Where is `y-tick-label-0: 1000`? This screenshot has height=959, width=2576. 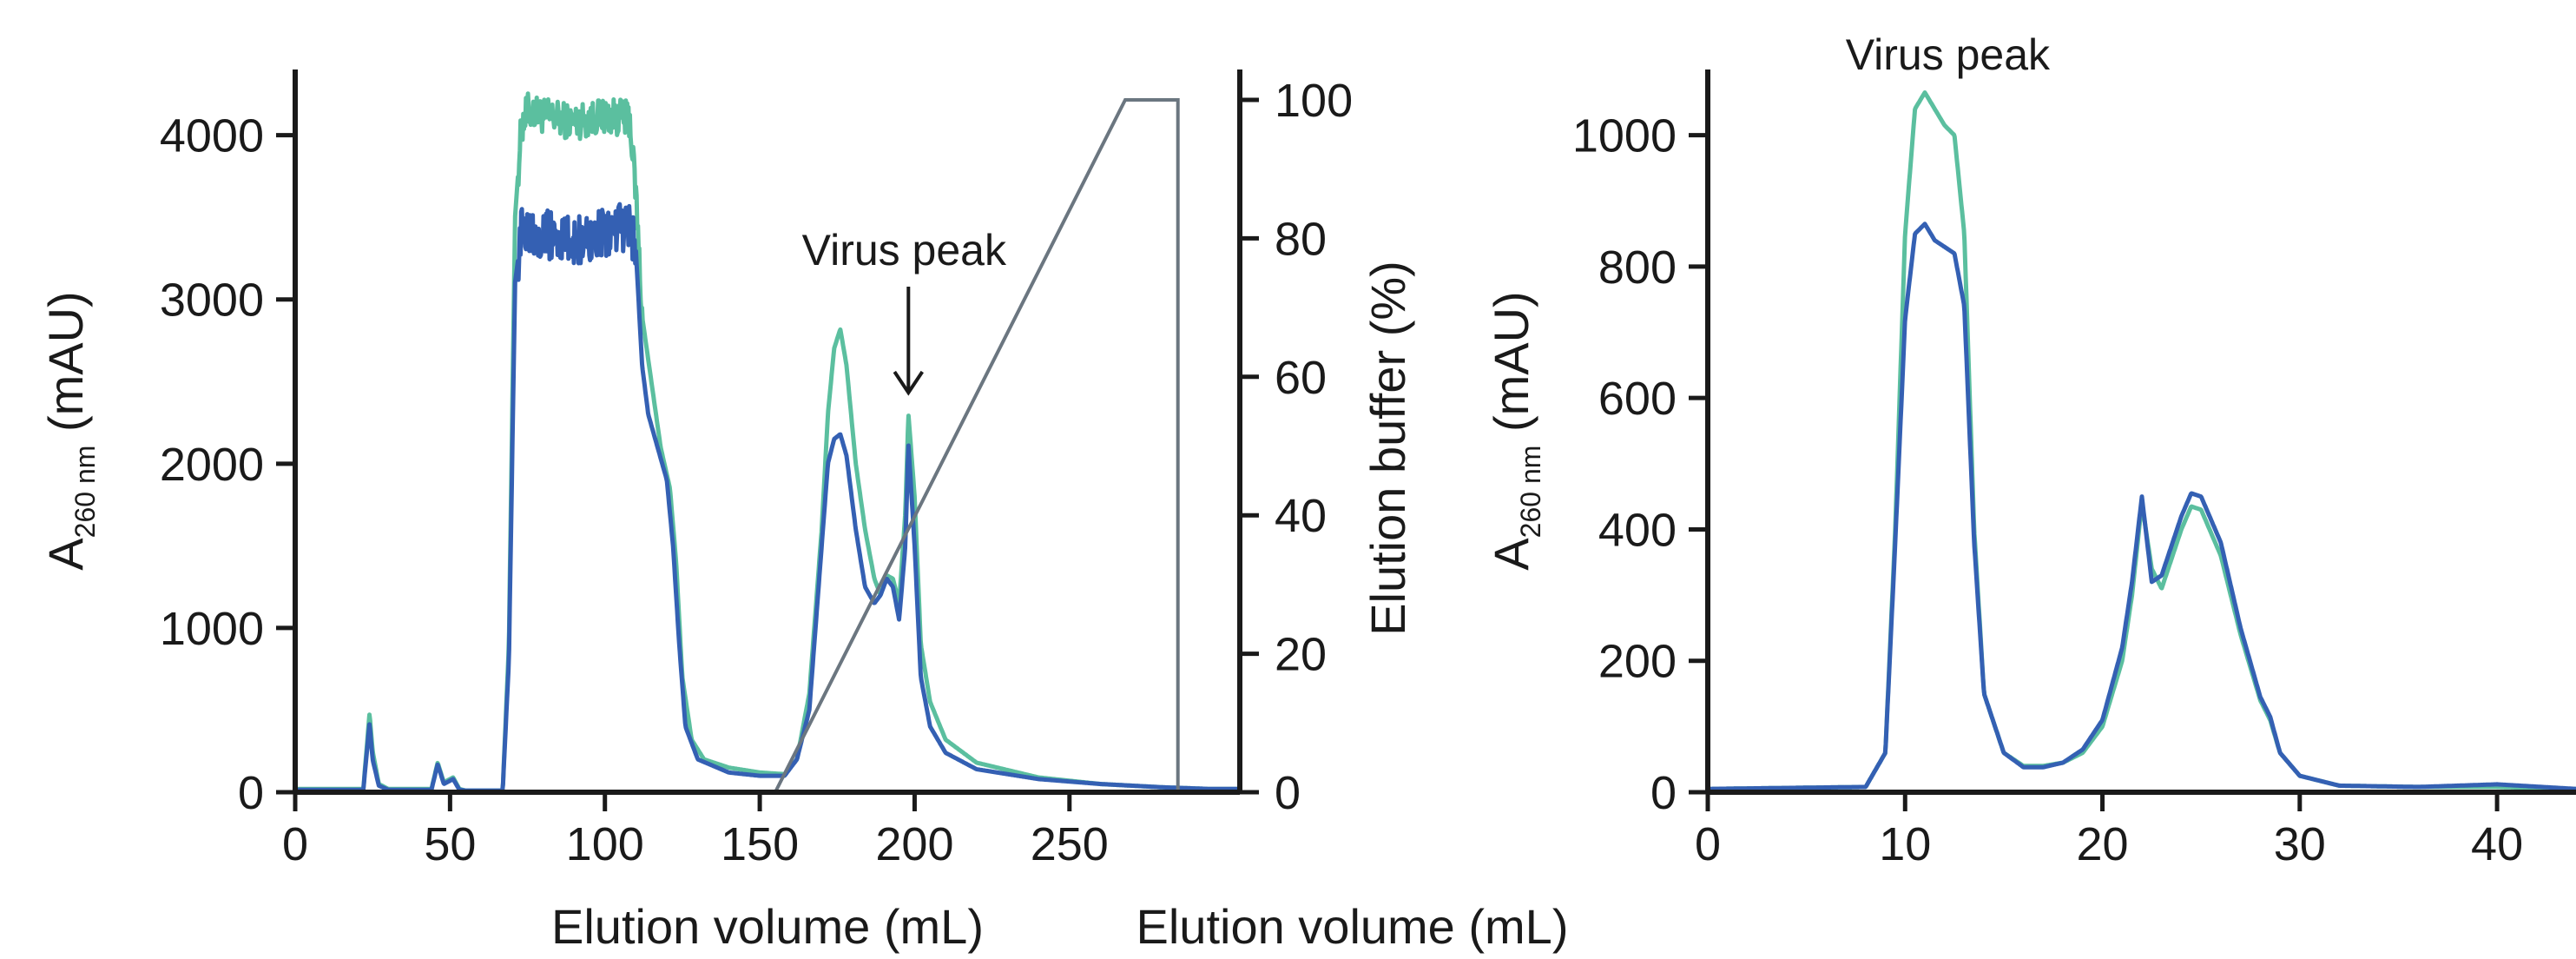
y-tick-label-0: 1000 is located at coordinates (212, 629).